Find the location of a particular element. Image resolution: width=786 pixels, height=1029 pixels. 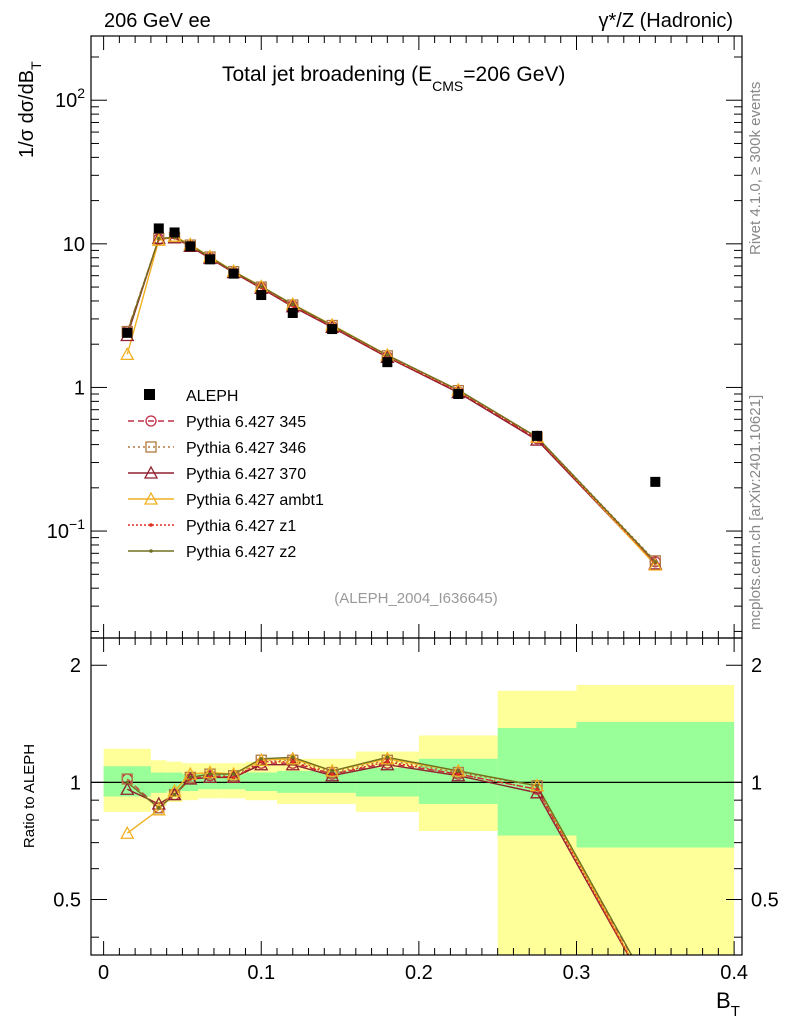

ratio-y-tick-label-left: 2 is located at coordinates (75, 666).